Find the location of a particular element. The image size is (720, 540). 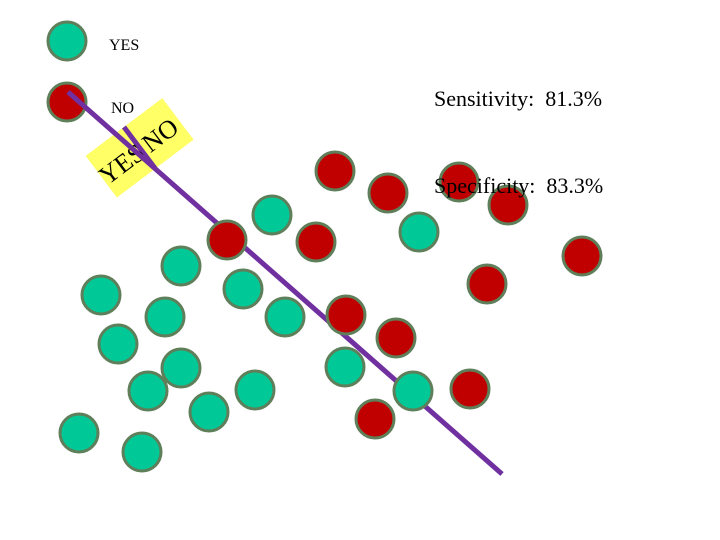

specificity-text: Specificity: 83.3% is located at coordinates (519, 185).